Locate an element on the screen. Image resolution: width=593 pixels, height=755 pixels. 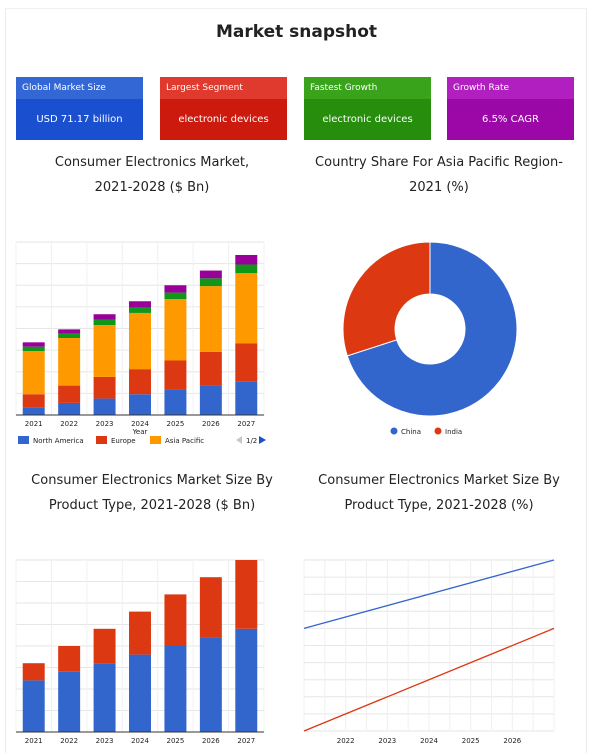
x-axis-label: Year is located at coordinates (140, 432).